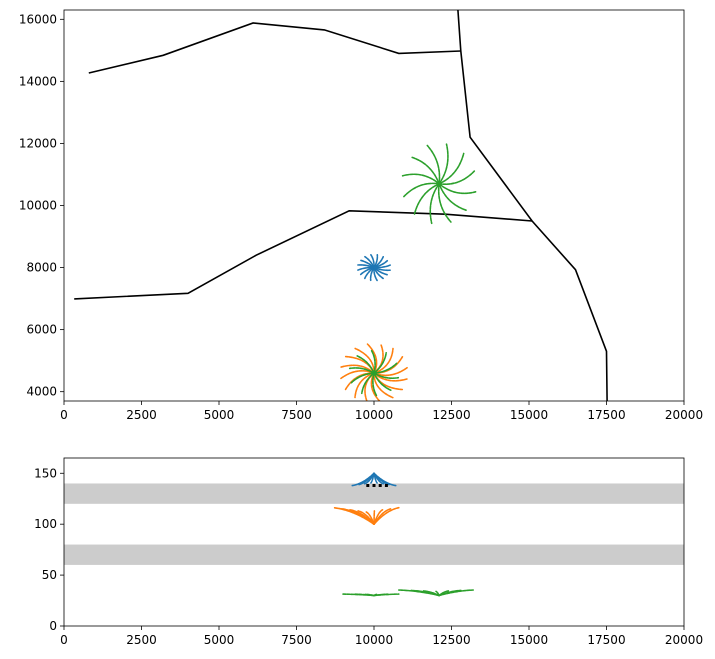  Describe the element at coordinates (38, 81) in the screenshot. I see `y-tick-label: 14000` at that location.